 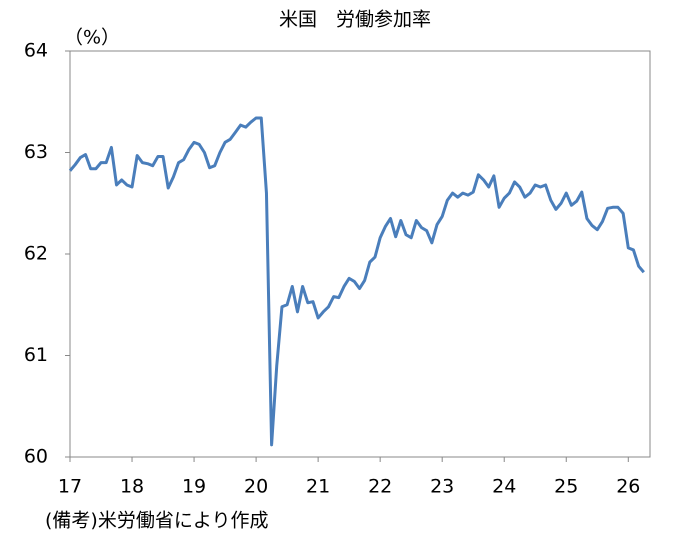 I want to click on x-tick-label: 21, so click(x=318, y=487).